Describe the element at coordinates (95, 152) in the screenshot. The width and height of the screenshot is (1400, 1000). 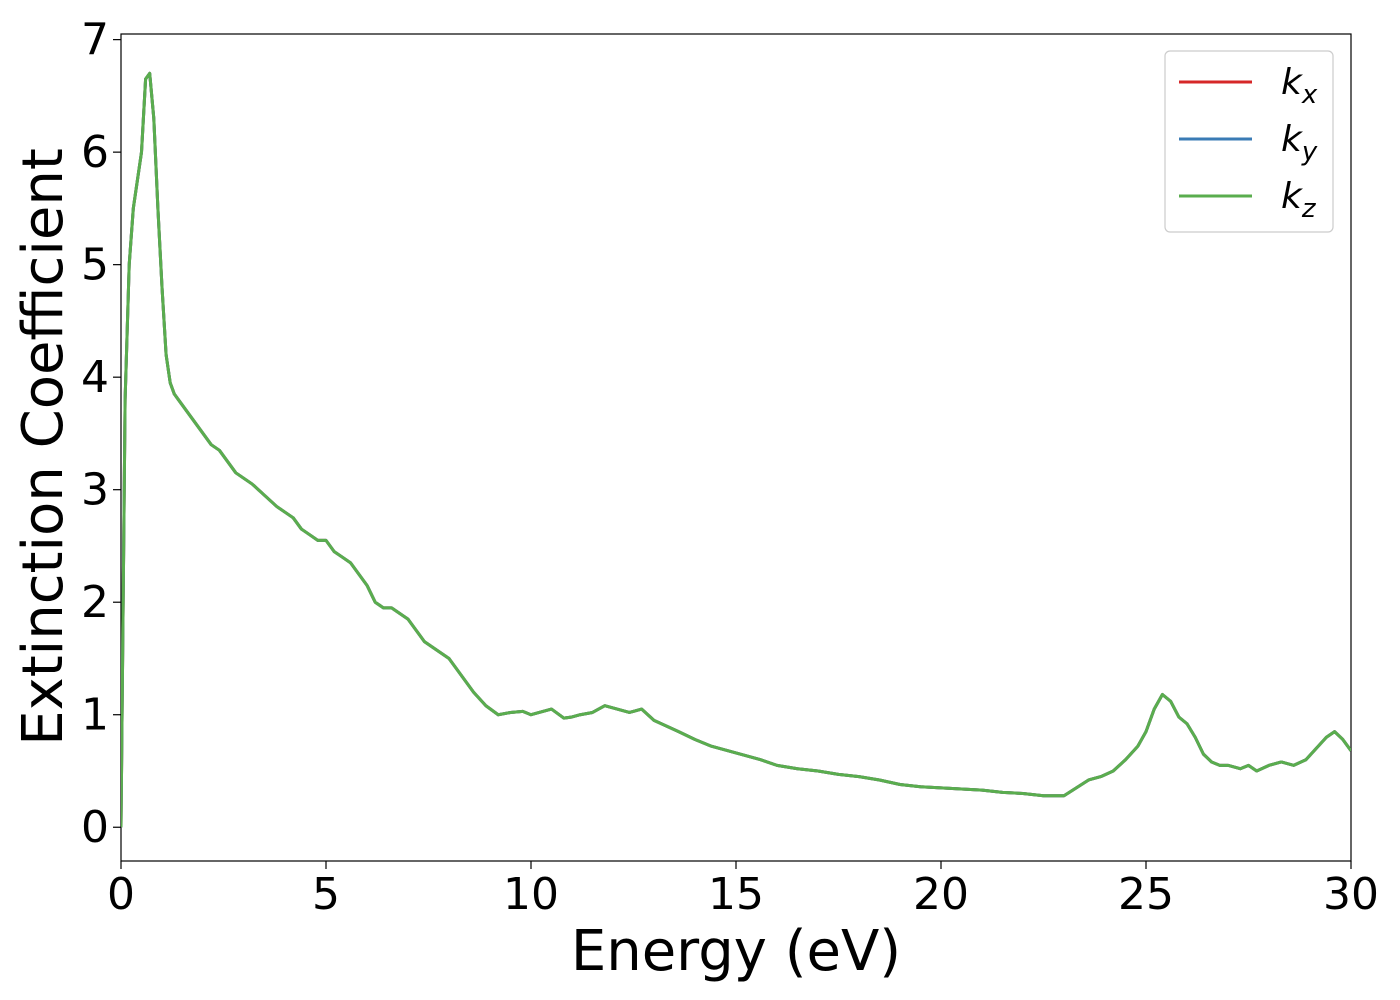
I see `y-tick-label: 6` at that location.